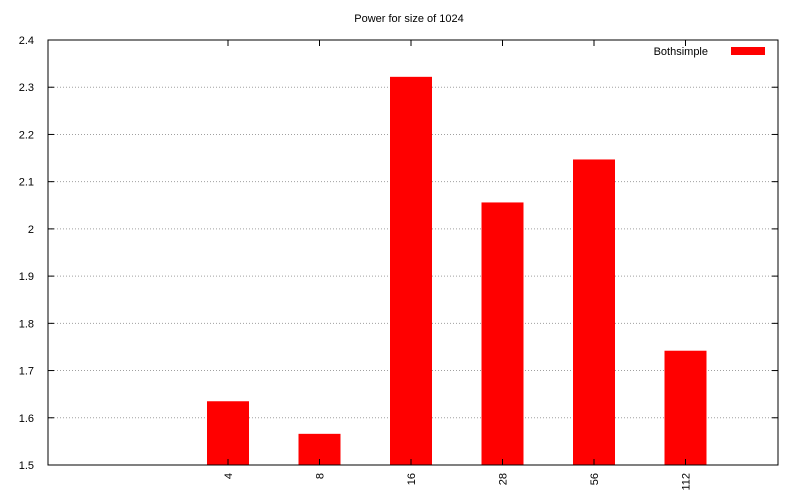  Describe the element at coordinates (687, 482) in the screenshot. I see `x-tick-label: 112` at that location.